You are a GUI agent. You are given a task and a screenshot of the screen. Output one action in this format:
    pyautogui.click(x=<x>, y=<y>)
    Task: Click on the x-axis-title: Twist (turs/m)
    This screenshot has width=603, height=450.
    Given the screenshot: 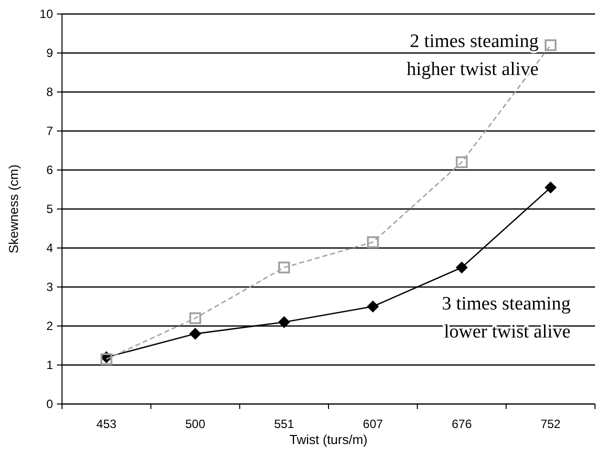 What is the action you would take?
    pyautogui.click(x=329, y=439)
    